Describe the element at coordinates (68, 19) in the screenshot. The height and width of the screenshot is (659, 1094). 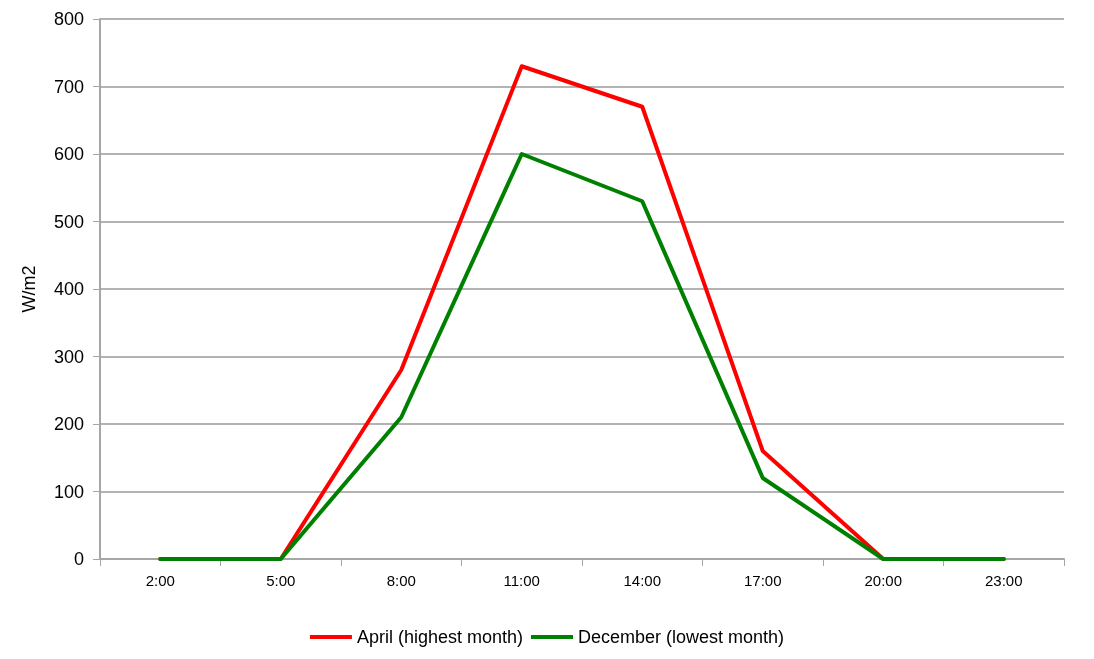
I see `y-tick-label: 800` at that location.